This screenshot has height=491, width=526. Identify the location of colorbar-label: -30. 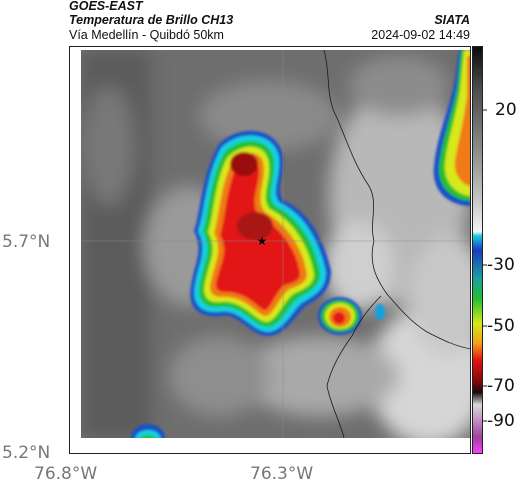
(501, 265).